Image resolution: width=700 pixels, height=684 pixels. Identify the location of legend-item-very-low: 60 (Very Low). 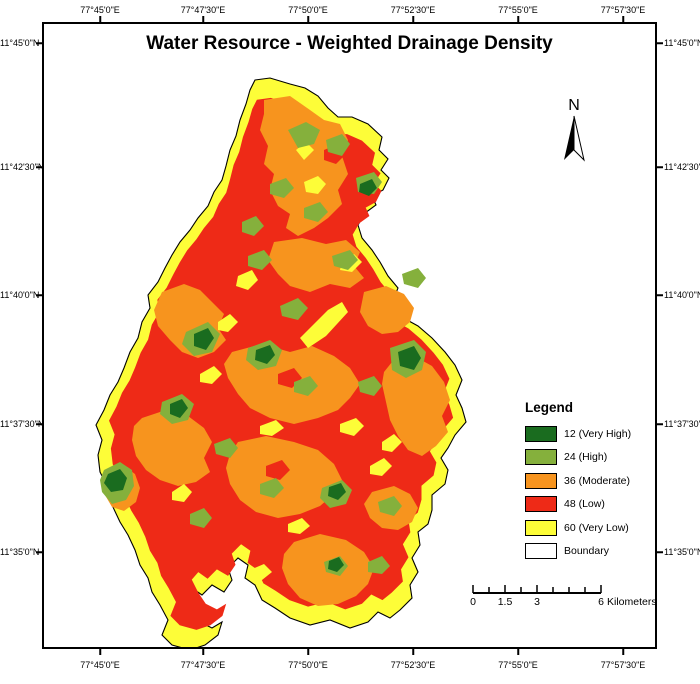
(578, 527).